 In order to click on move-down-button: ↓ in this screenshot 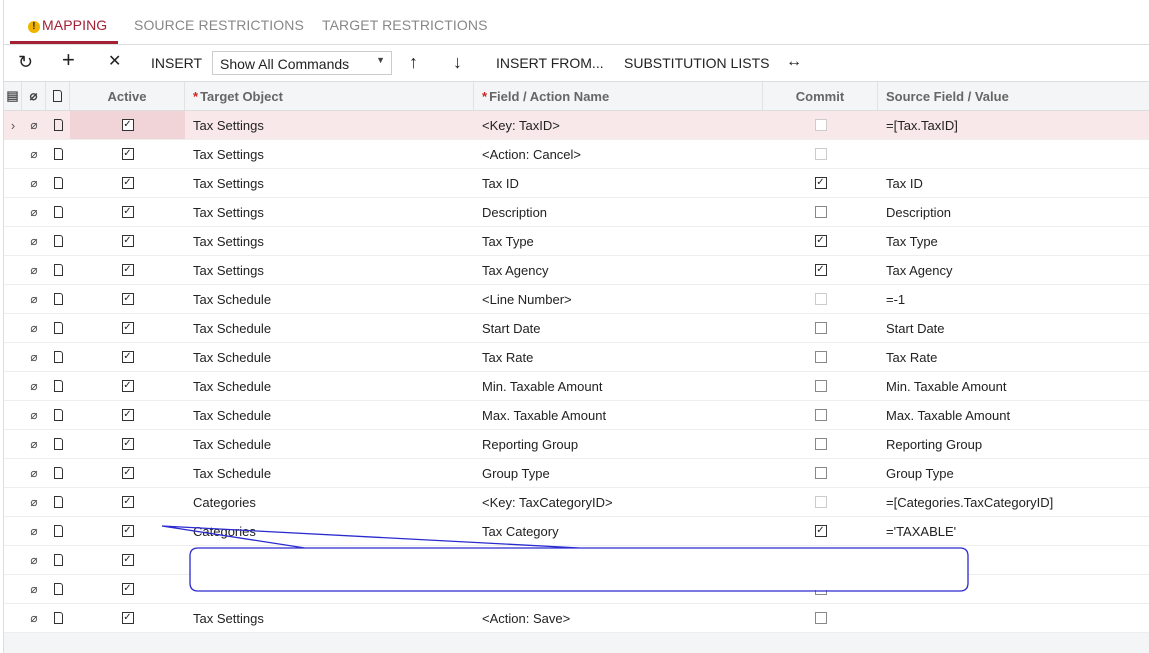, I will do `click(457, 62)`.